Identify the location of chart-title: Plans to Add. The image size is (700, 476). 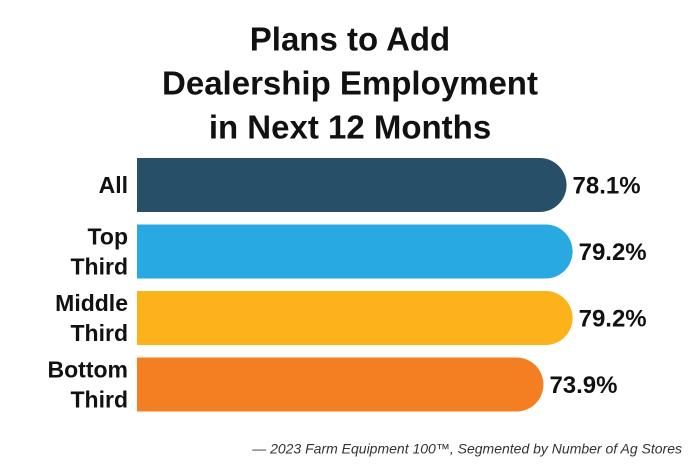
(350, 39).